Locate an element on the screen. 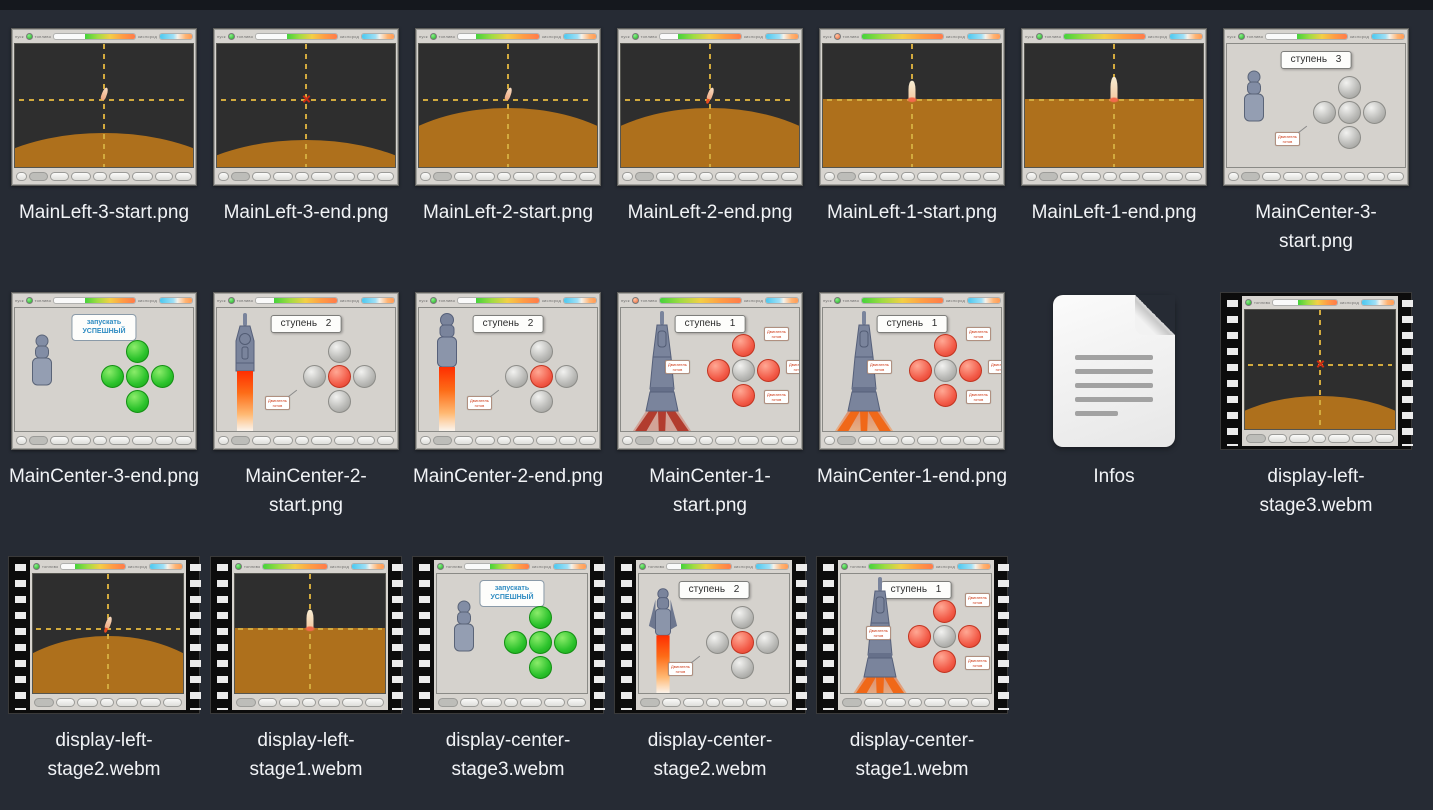 This screenshot has width=1433, height=810. file-name: display-left-stage2.webm is located at coordinates (104, 755).